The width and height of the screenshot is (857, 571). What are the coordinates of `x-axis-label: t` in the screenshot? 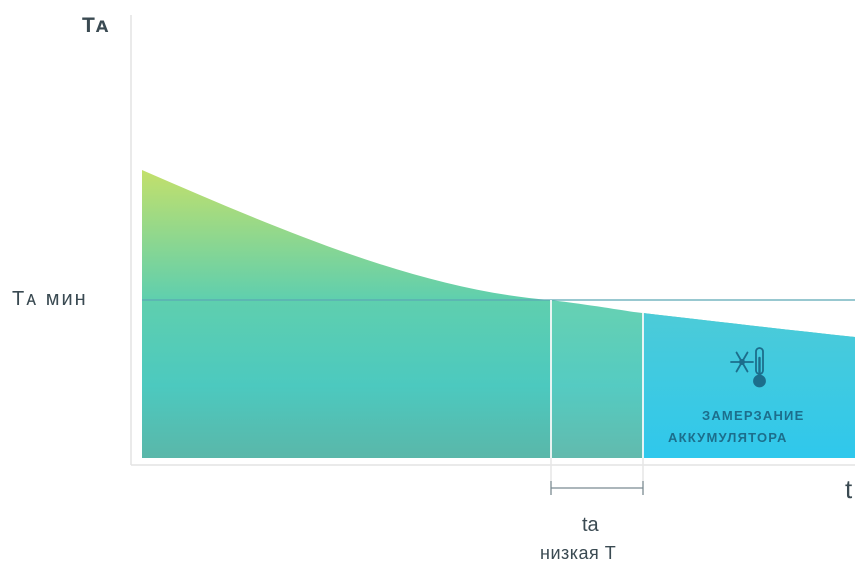 It's located at (849, 489).